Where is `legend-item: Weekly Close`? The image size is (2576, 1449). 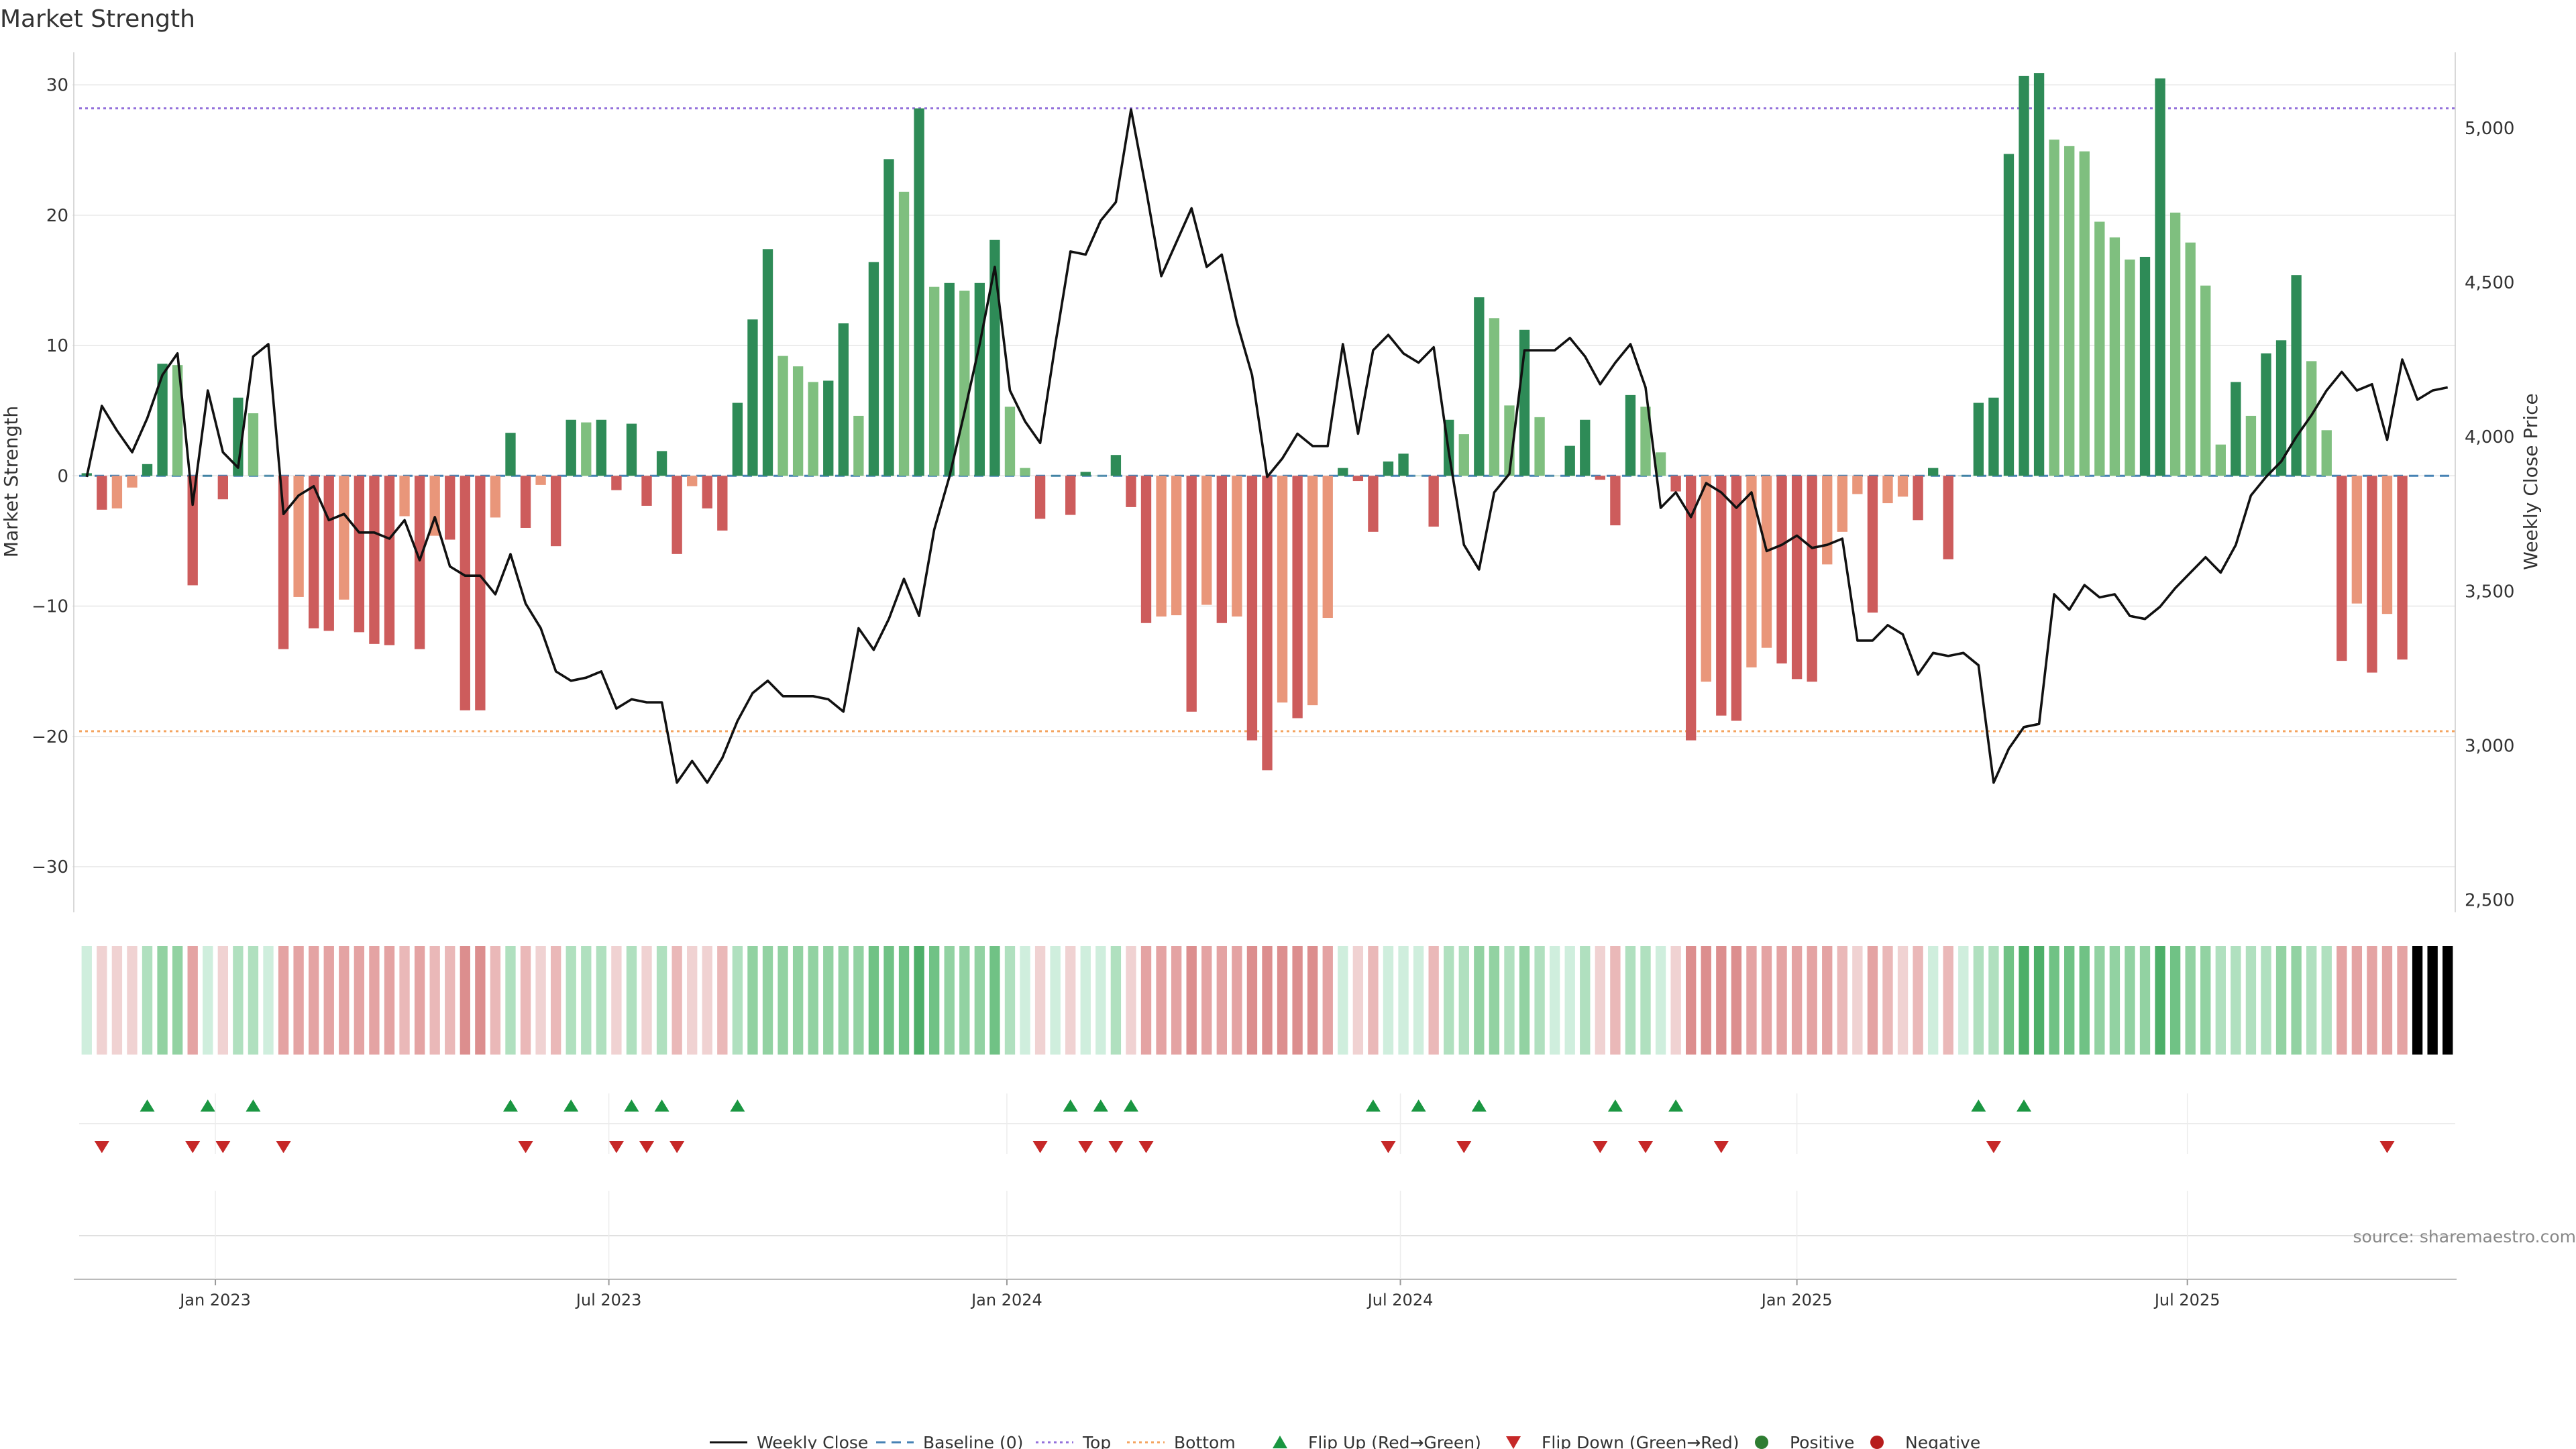 legend-item: Weekly Close is located at coordinates (789, 1441).